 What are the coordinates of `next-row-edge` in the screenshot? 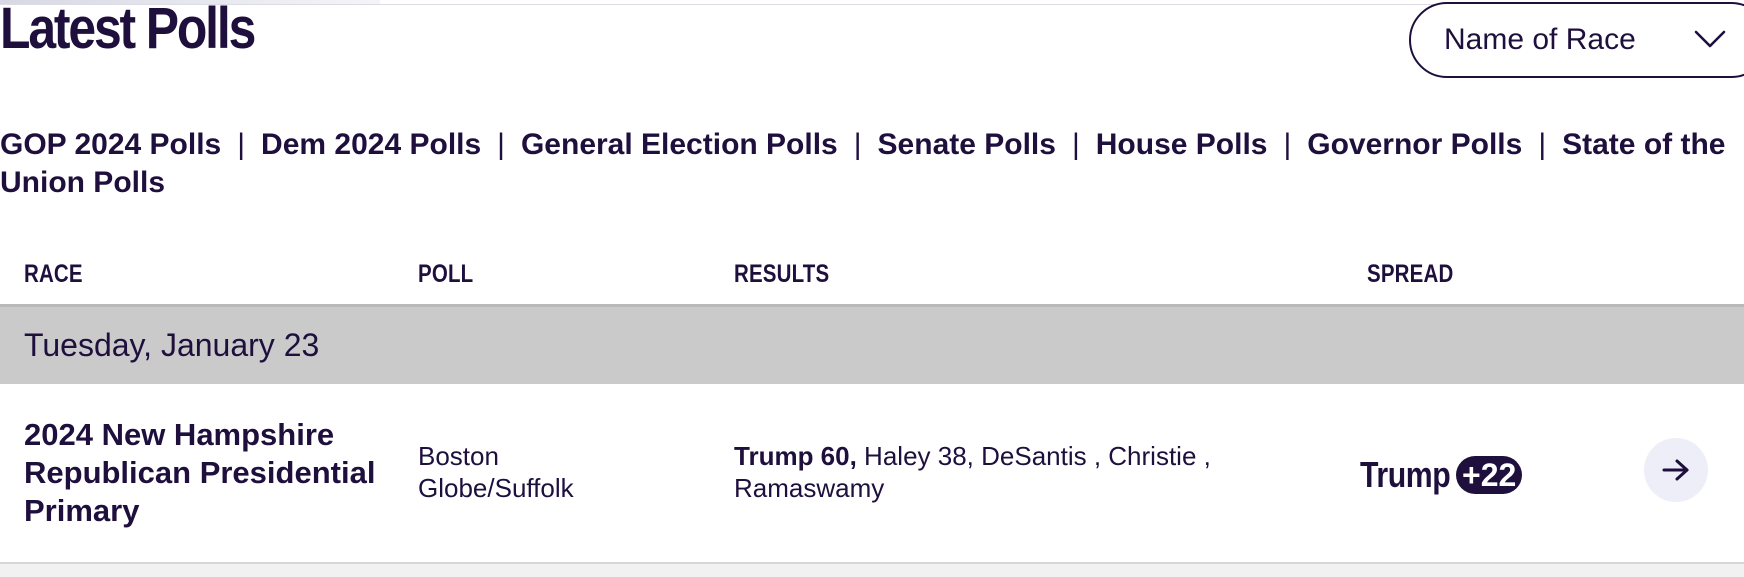 It's located at (872, 570).